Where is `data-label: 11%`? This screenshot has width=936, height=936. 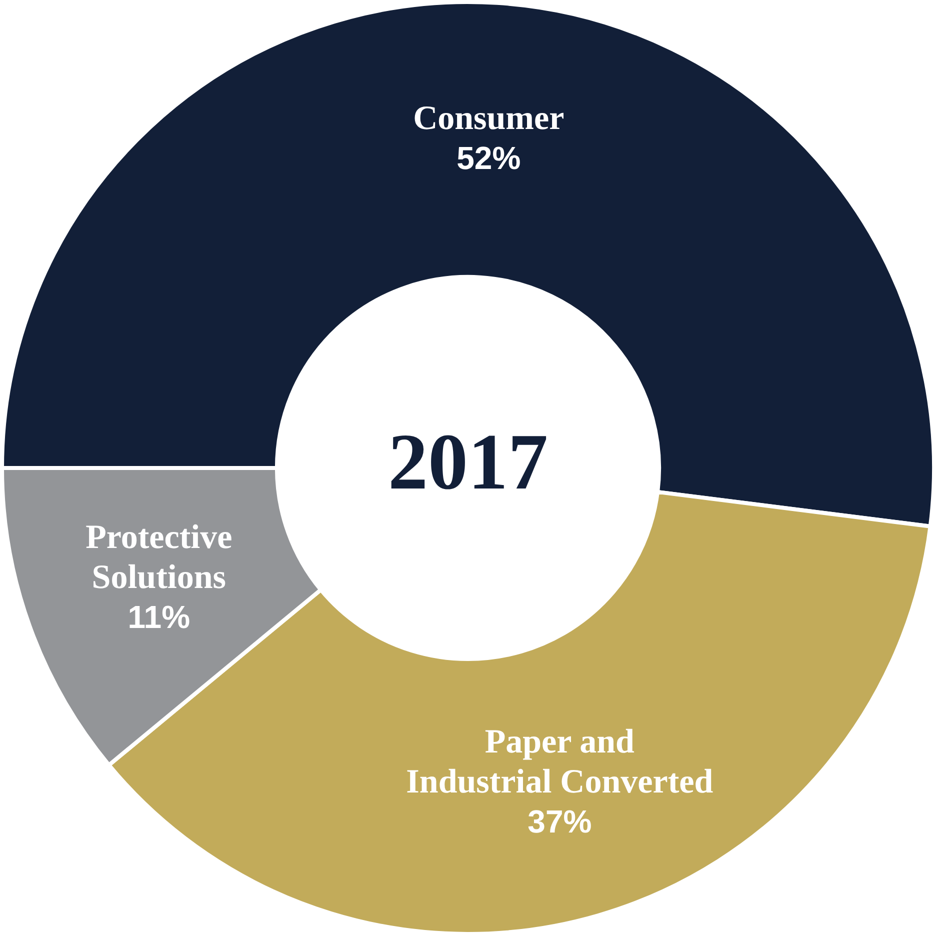
data-label: 11% is located at coordinates (159, 617).